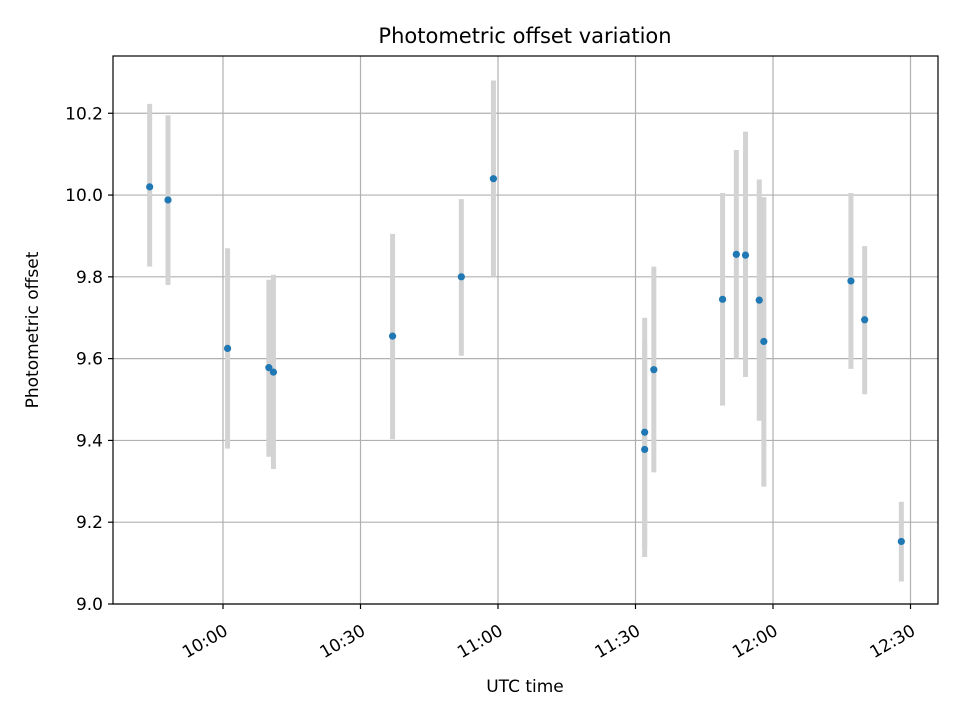  What do you see at coordinates (33, 329) in the screenshot?
I see `y-axis-label: Photometric offset` at bounding box center [33, 329].